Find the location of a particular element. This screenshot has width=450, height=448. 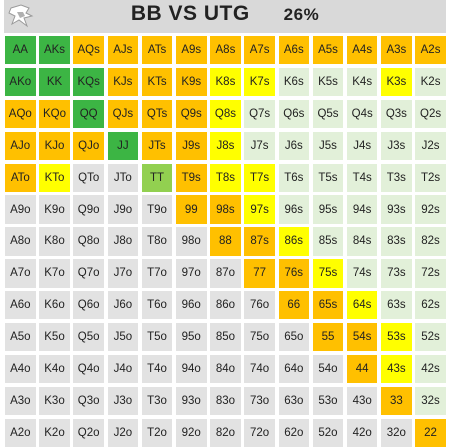

hand-cell: 63s is located at coordinates (396, 305).